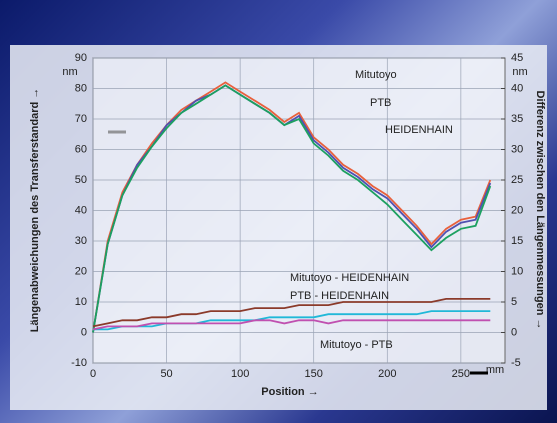 The image size is (557, 423). I want to click on y-tick-label: 40, so click(81, 210).